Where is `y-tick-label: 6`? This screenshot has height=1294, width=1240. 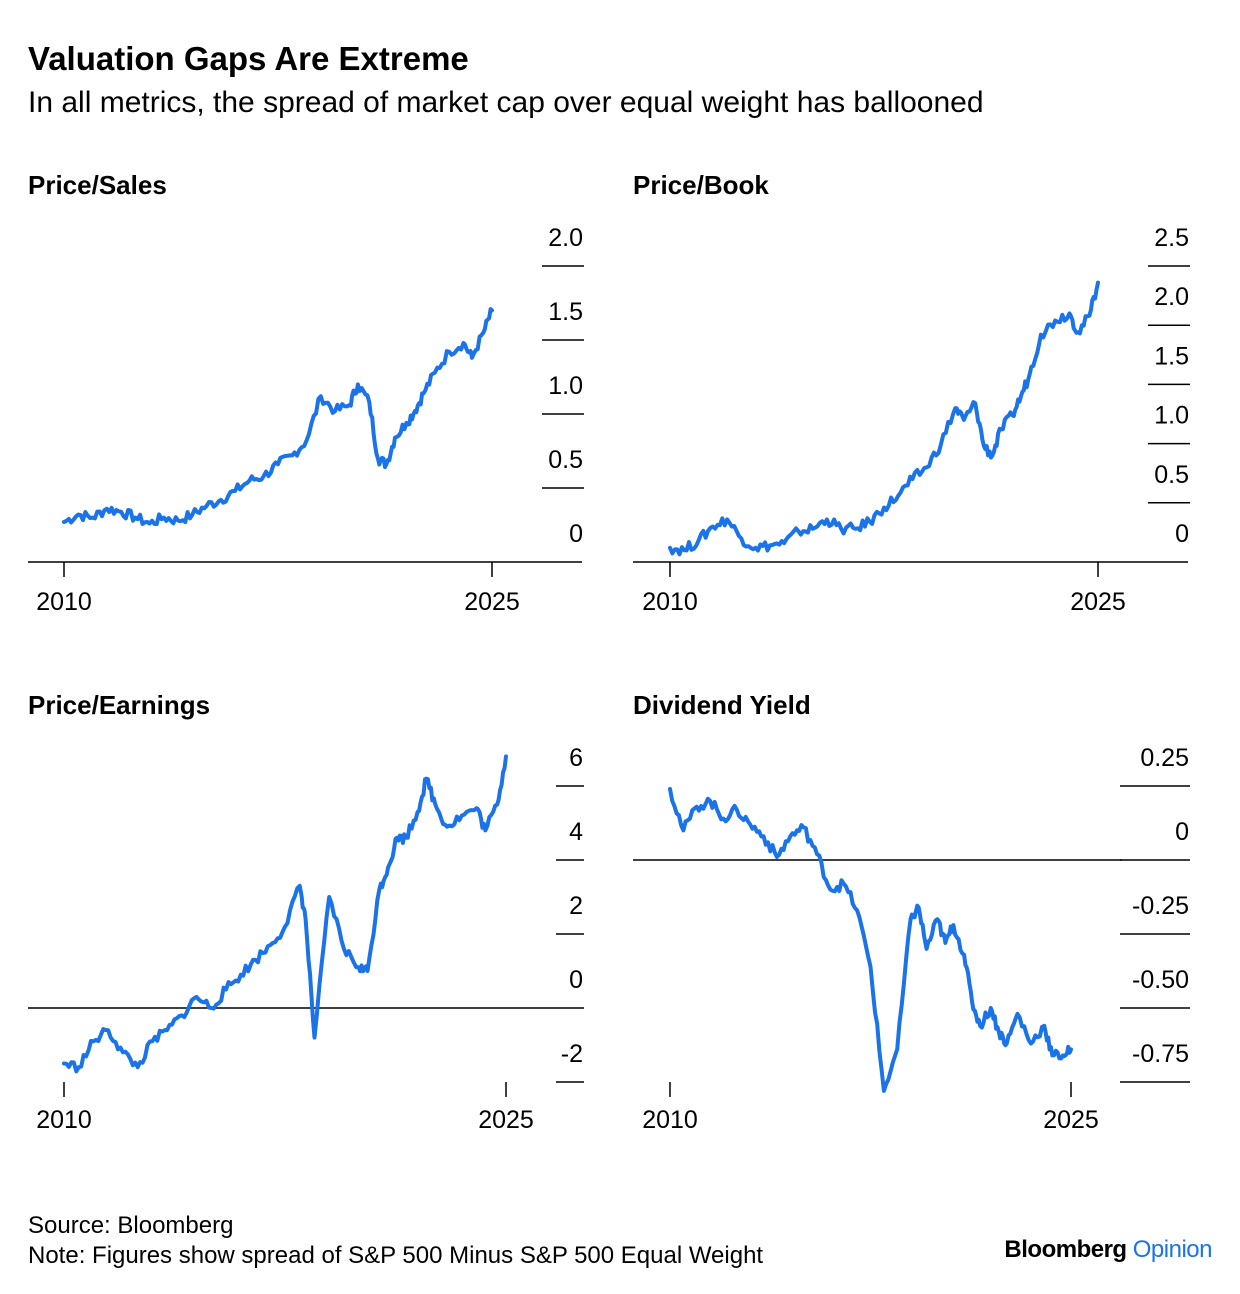 y-tick-label: 6 is located at coordinates (576, 758).